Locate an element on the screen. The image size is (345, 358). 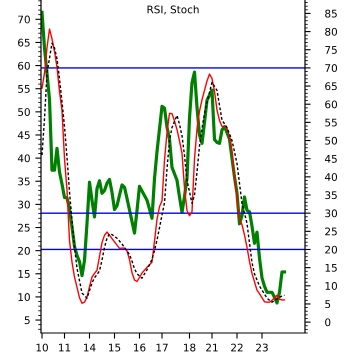
x-tick-label: 22 is located at coordinates (237, 348).